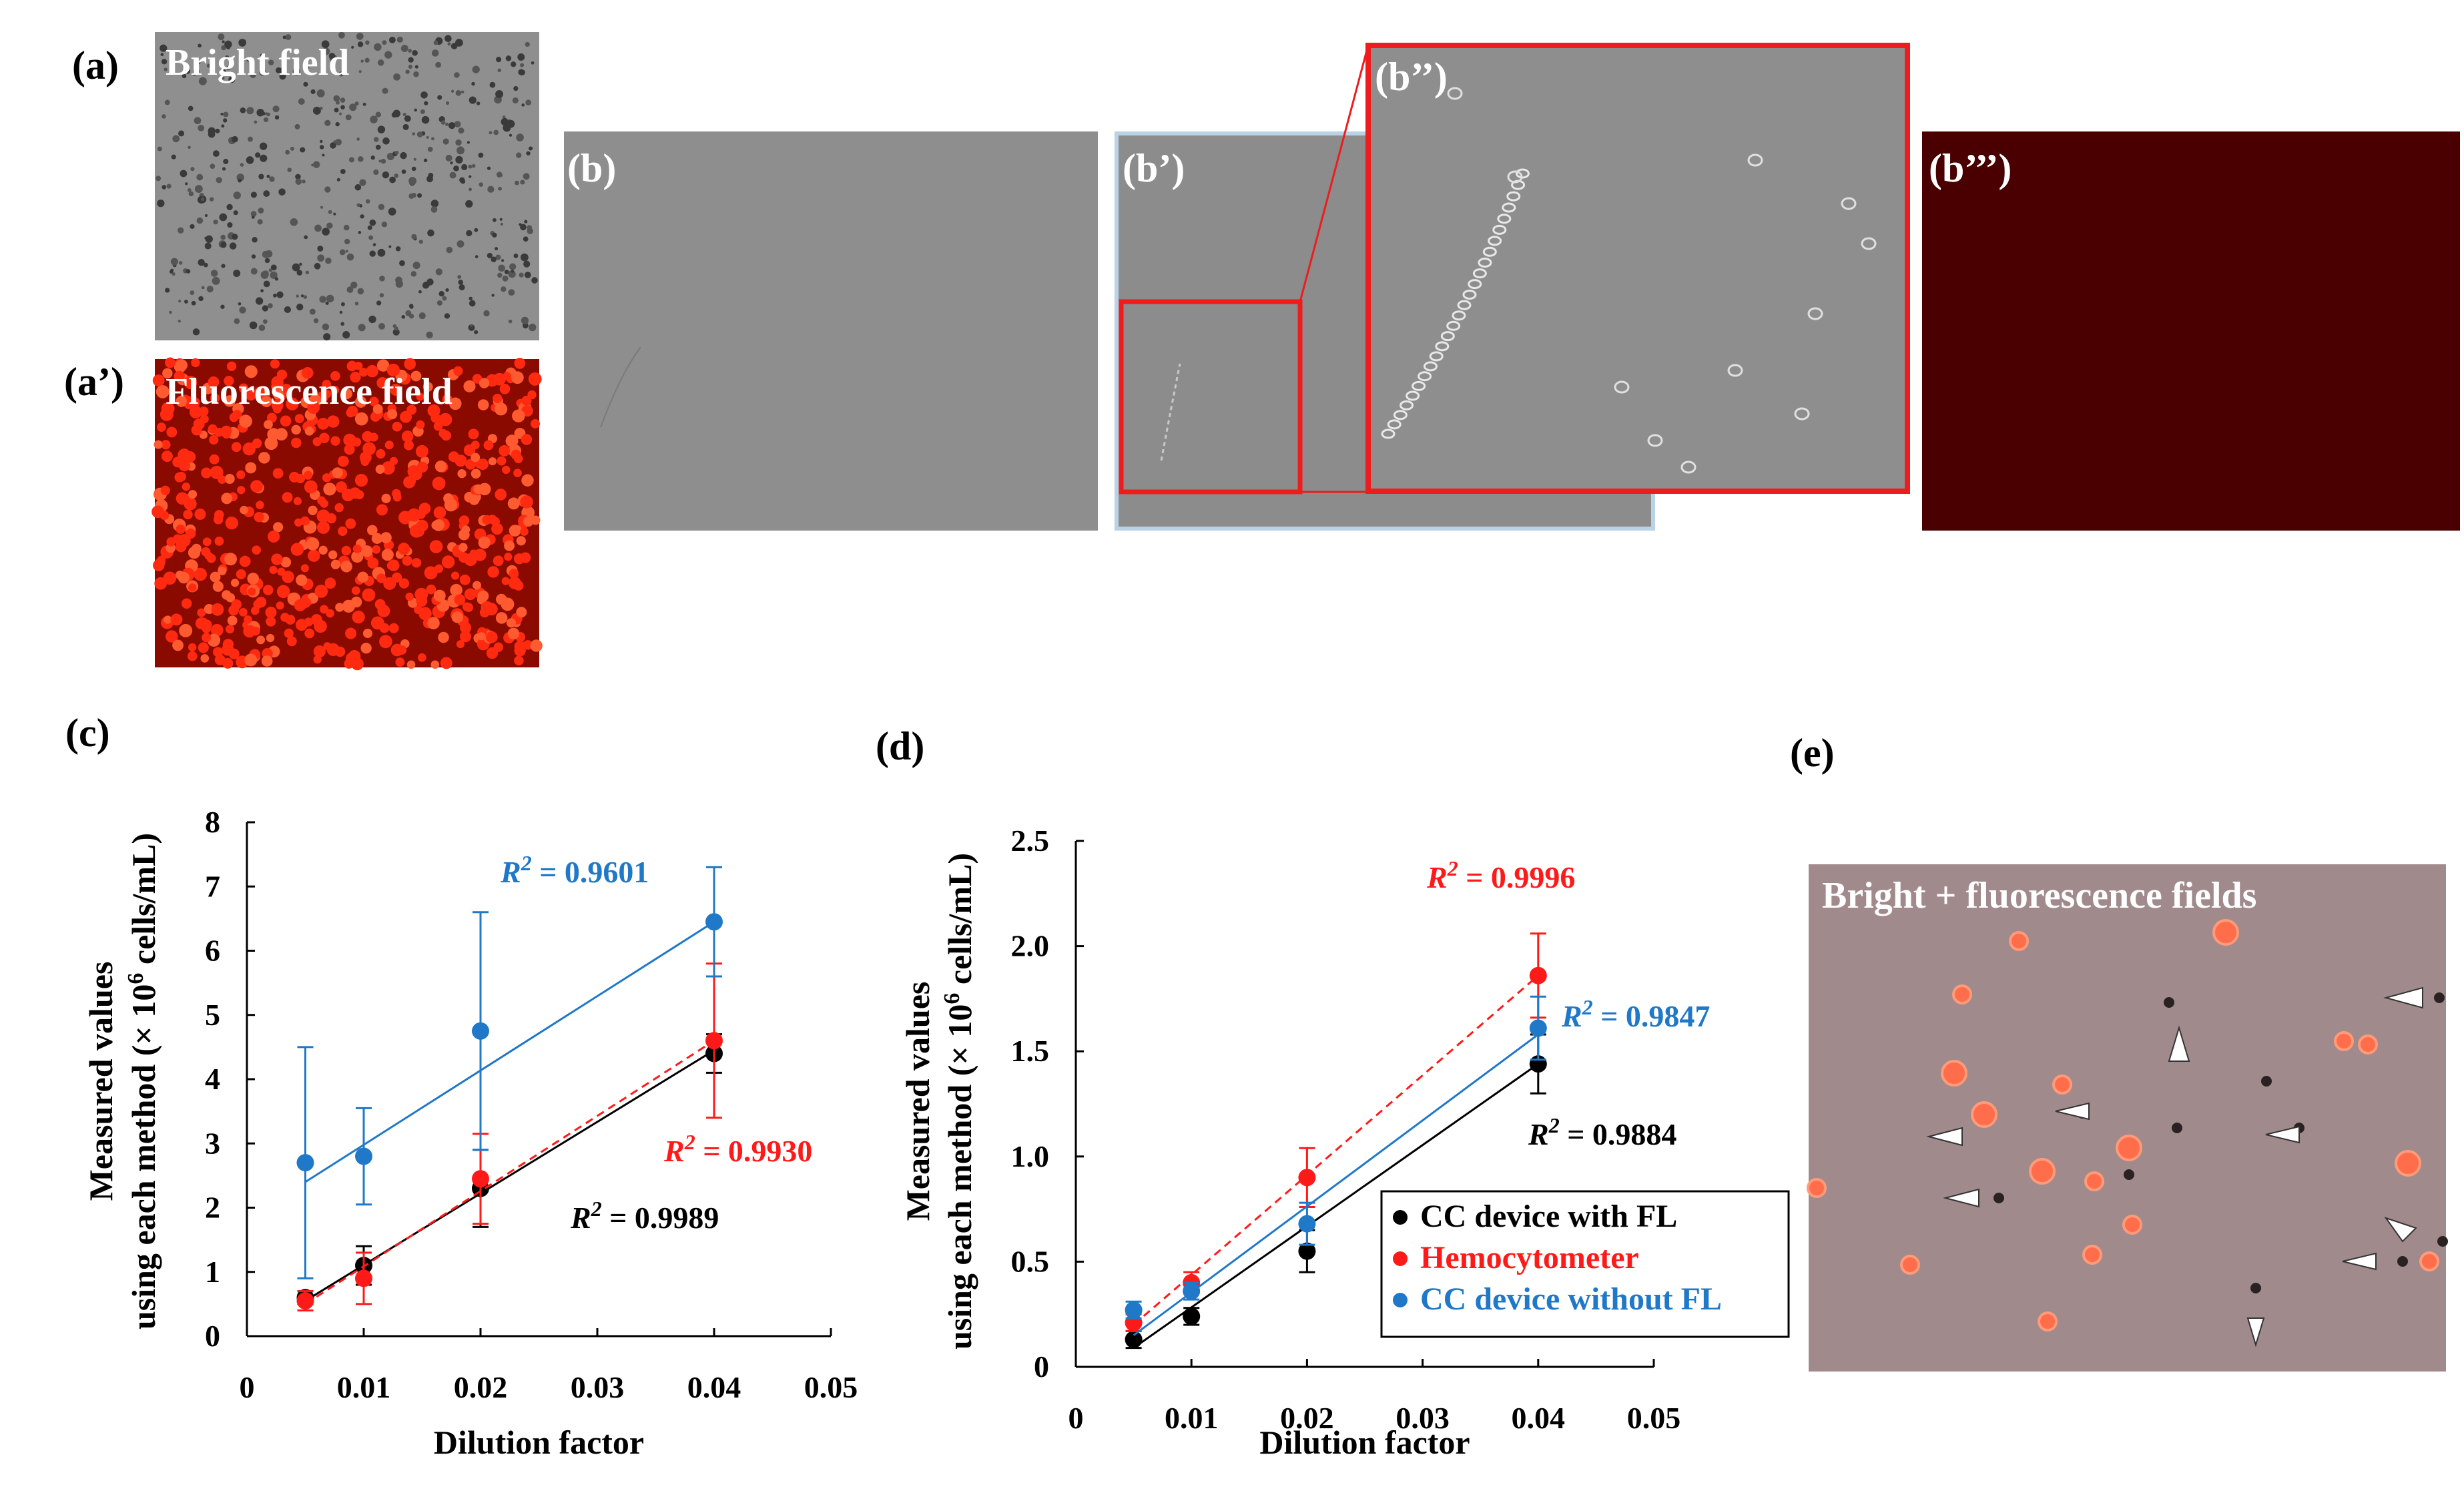 This screenshot has width=2464, height=1501. Describe the element at coordinates (1030, 1156) in the screenshot. I see `y-tick-label: 1.0` at that location.